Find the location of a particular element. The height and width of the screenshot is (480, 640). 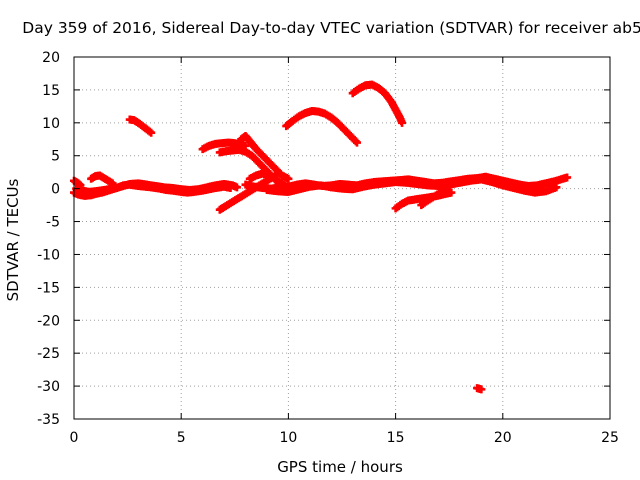

x-tick-label: 20 is located at coordinates (503, 438).